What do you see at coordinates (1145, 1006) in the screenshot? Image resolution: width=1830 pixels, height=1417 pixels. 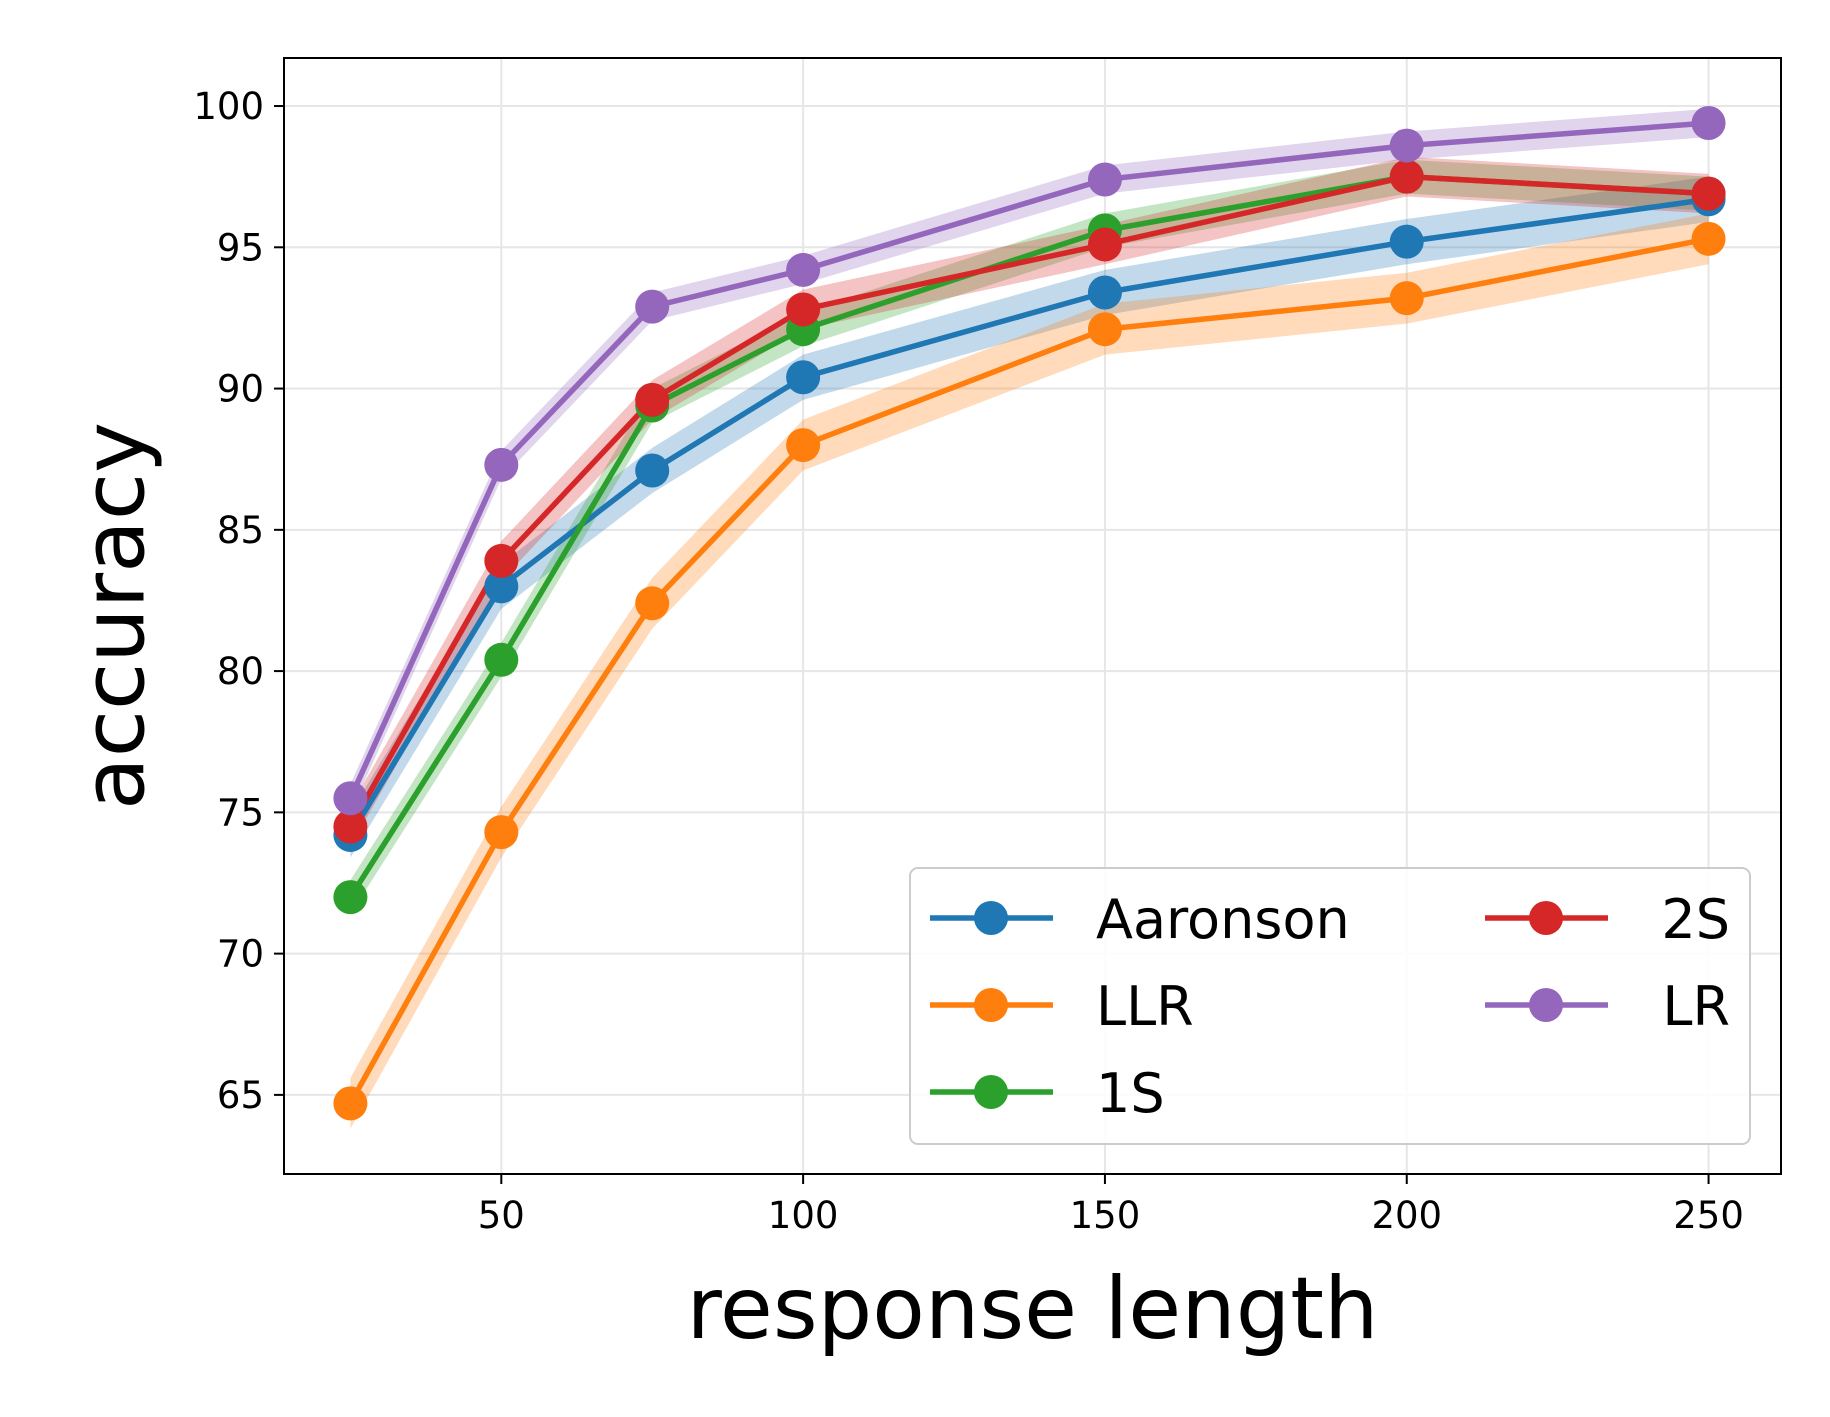 I see `legend-label: LLR` at bounding box center [1145, 1006].